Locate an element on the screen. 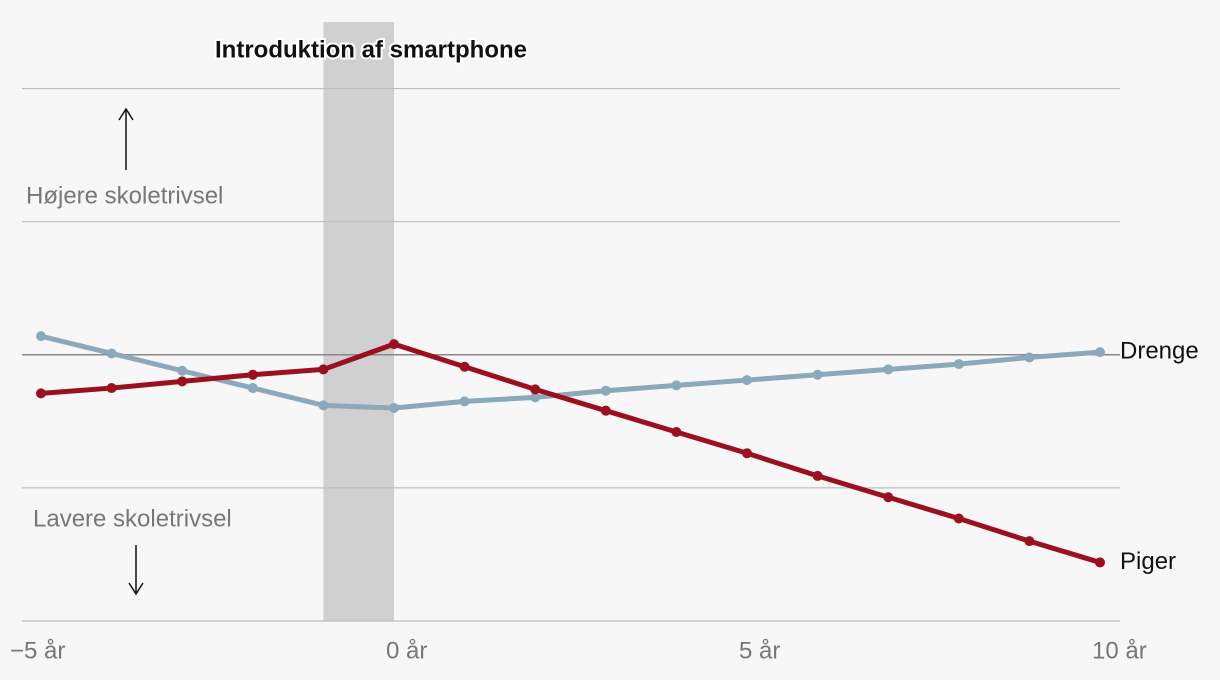  highlight-band is located at coordinates (358, 321).